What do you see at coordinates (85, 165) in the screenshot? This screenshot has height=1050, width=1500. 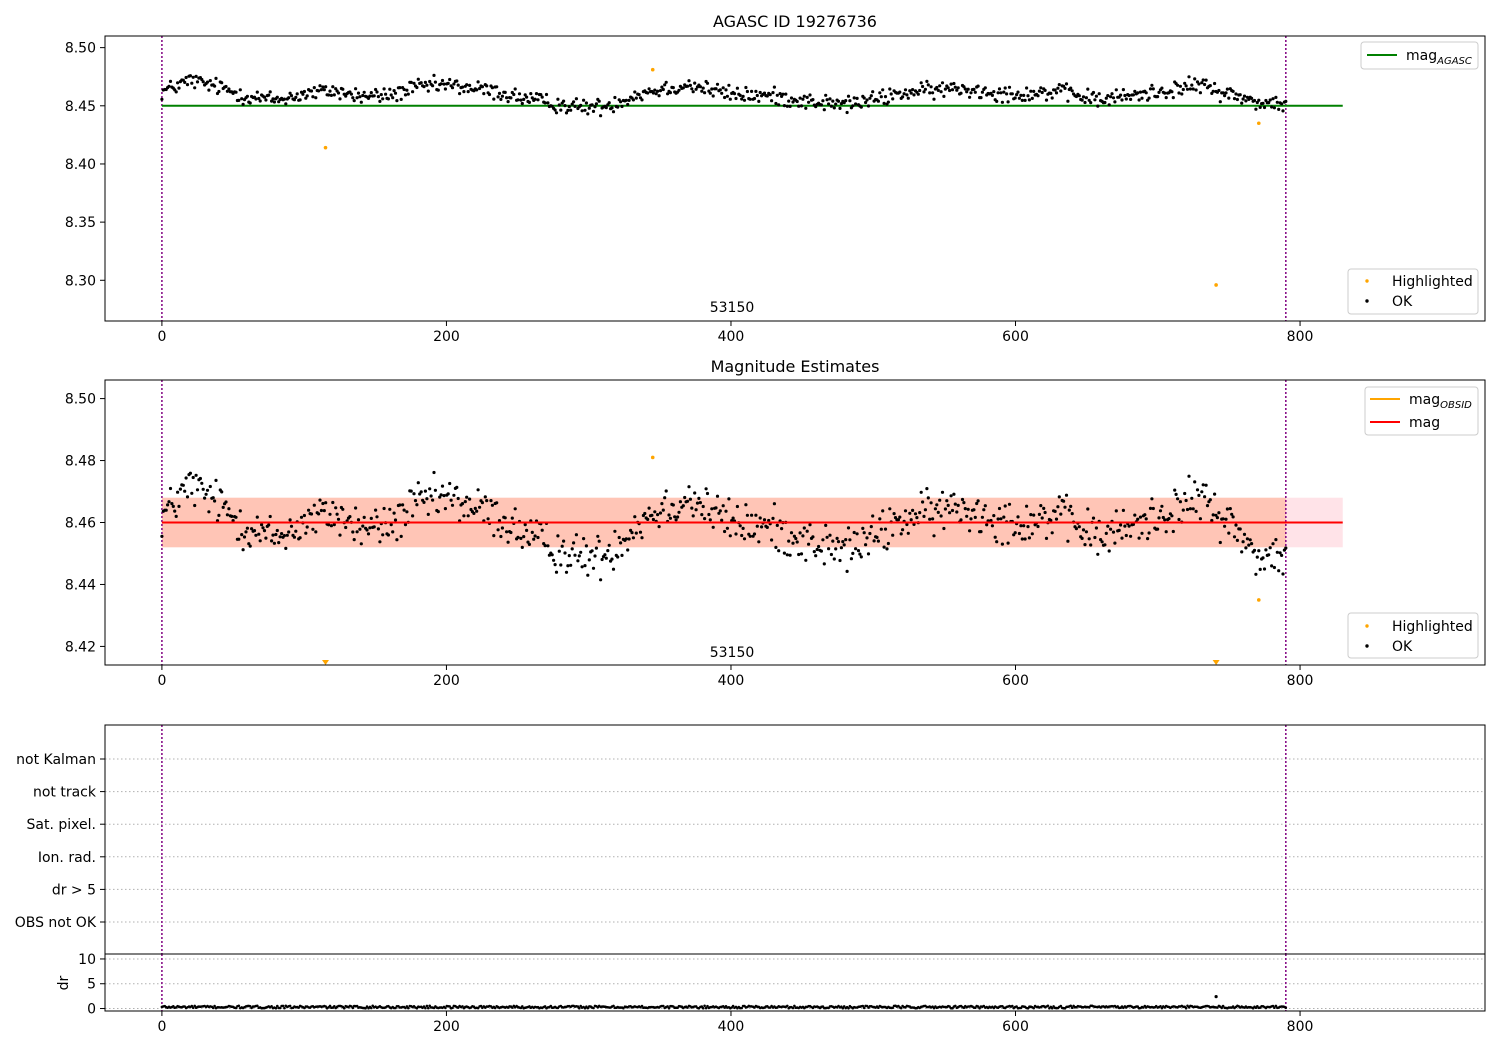 I see `panel-agasc-y-ticks: 8.30 8.35 8.40 8.45 8.50` at bounding box center [85, 165].